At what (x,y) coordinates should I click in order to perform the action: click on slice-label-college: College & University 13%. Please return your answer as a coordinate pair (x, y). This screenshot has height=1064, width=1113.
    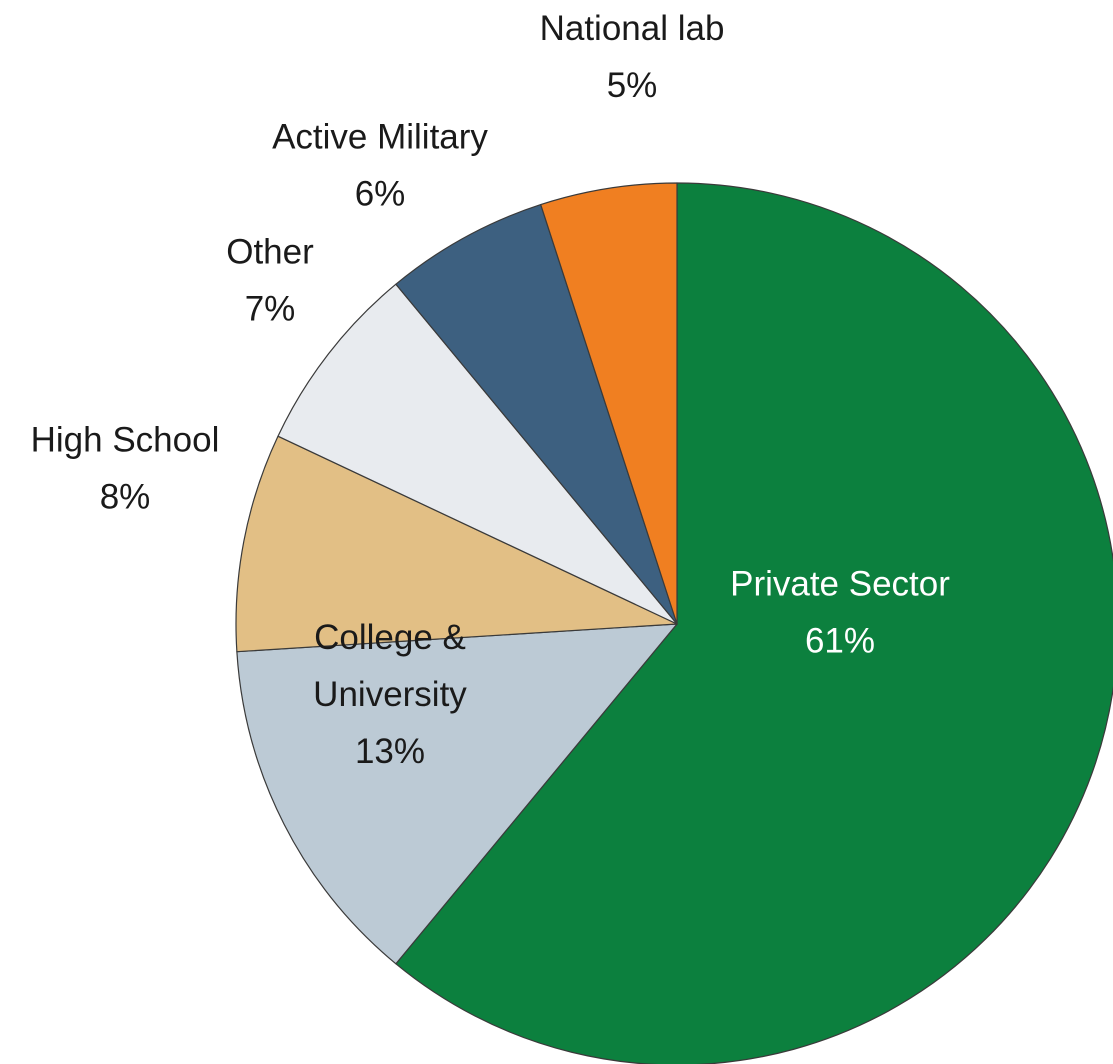
    Looking at the image, I should click on (390, 694).